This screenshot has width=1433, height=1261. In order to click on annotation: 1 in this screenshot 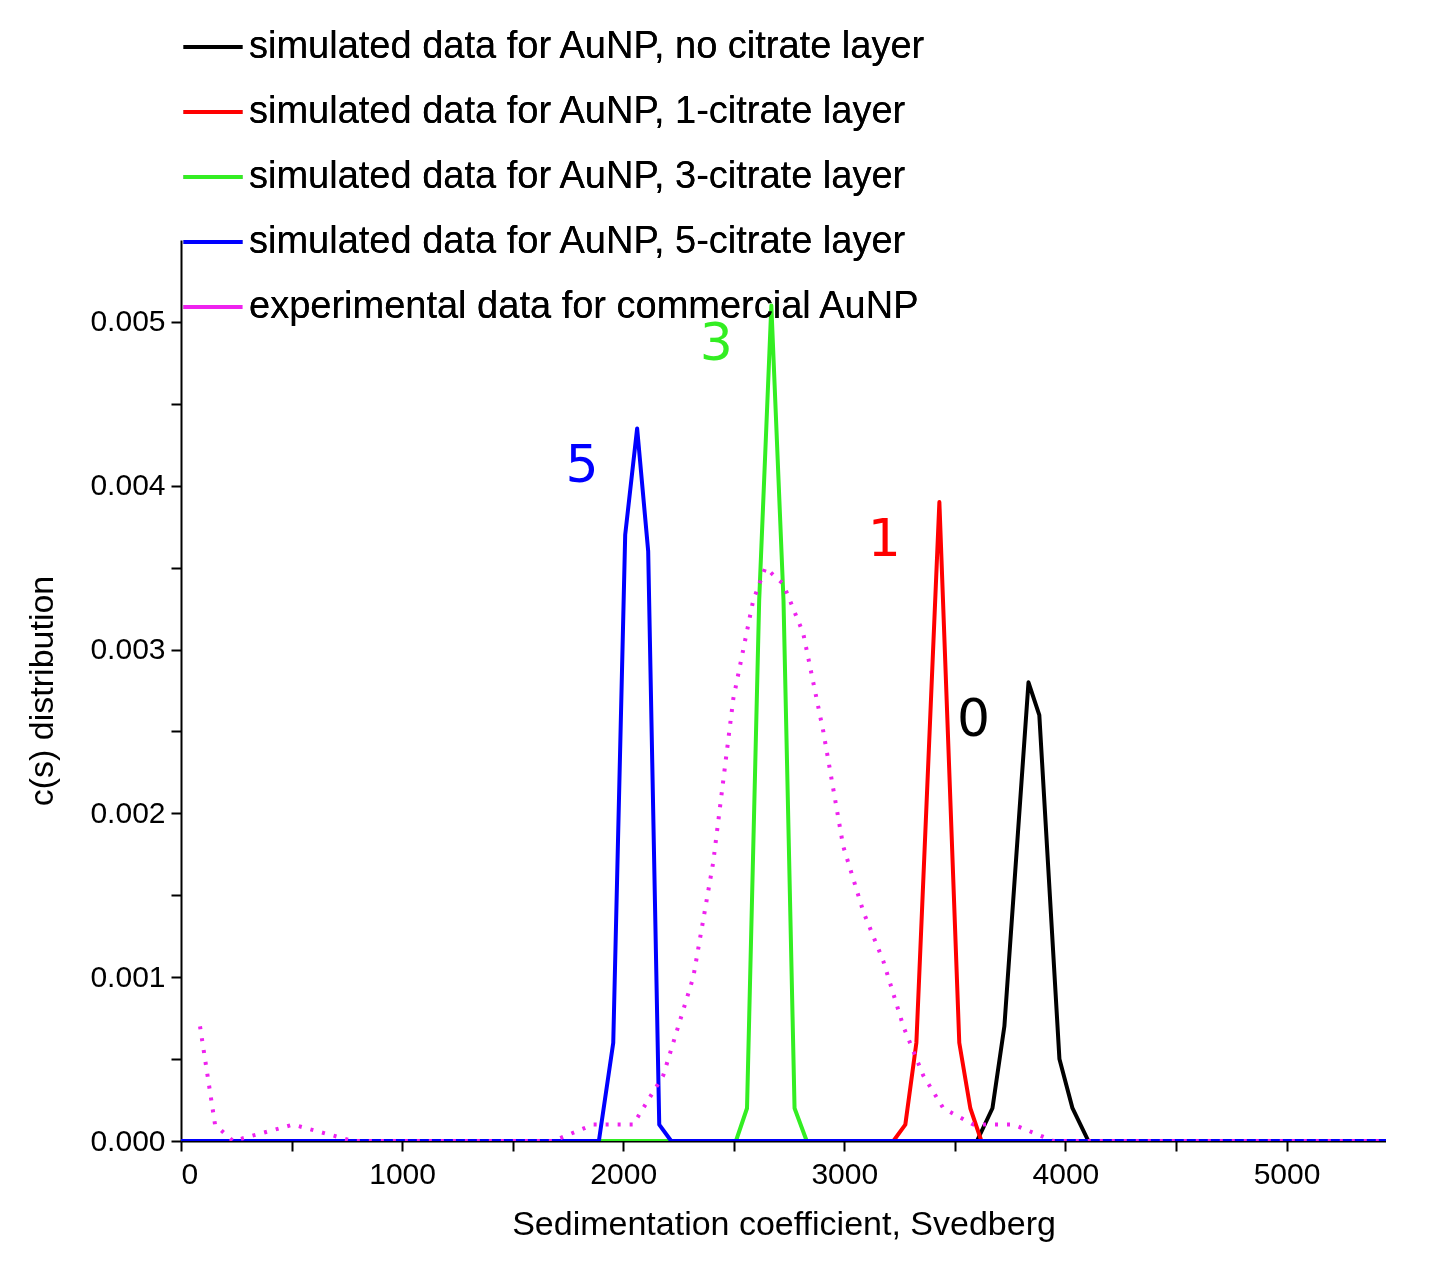, I will do `click(884, 538)`.